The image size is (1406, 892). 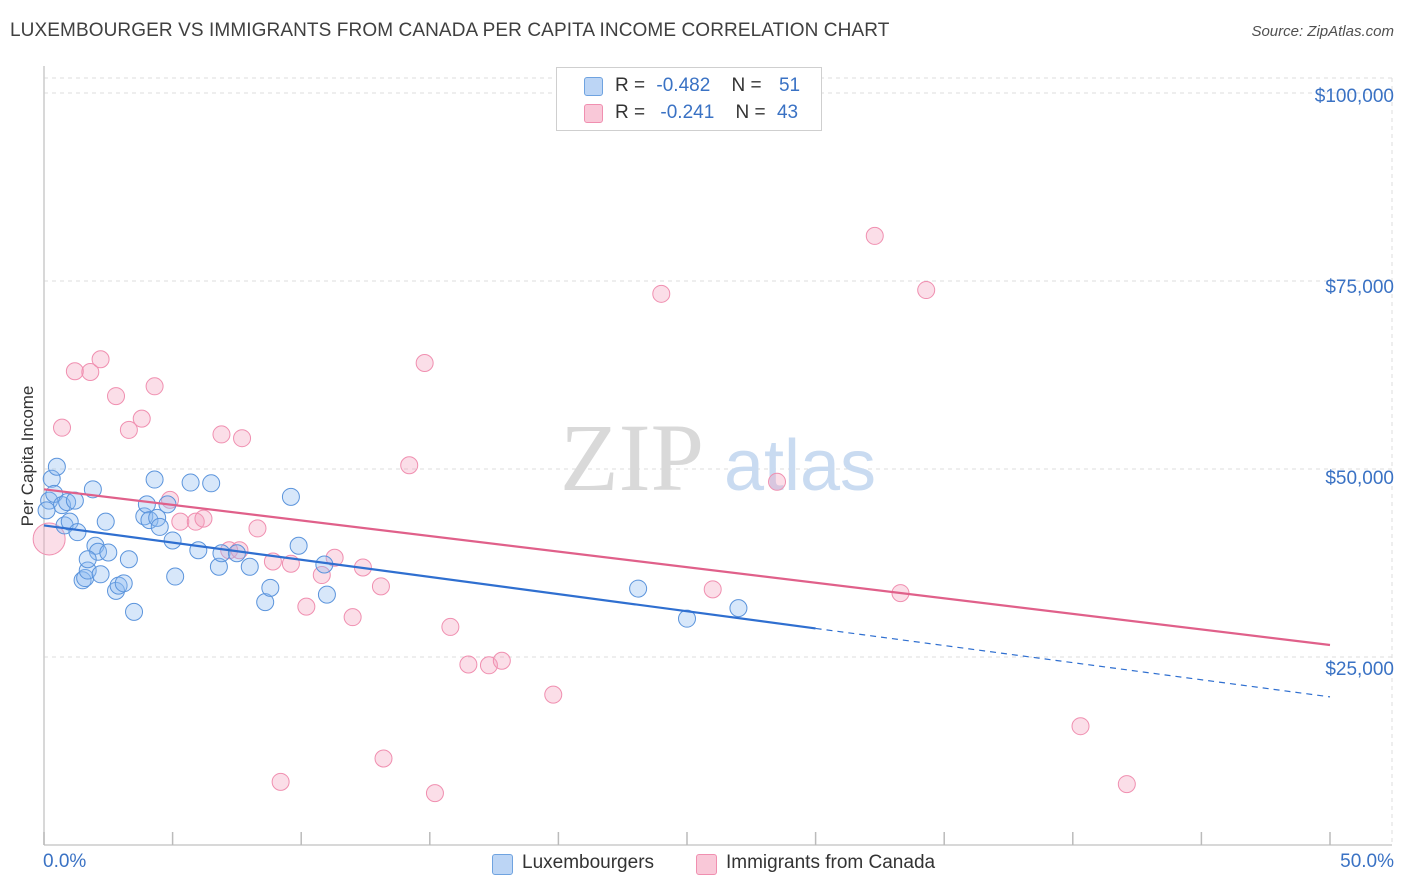 What do you see at coordinates (687, 112) in the screenshot?
I see `legend-r-value: -0.241` at bounding box center [687, 112].